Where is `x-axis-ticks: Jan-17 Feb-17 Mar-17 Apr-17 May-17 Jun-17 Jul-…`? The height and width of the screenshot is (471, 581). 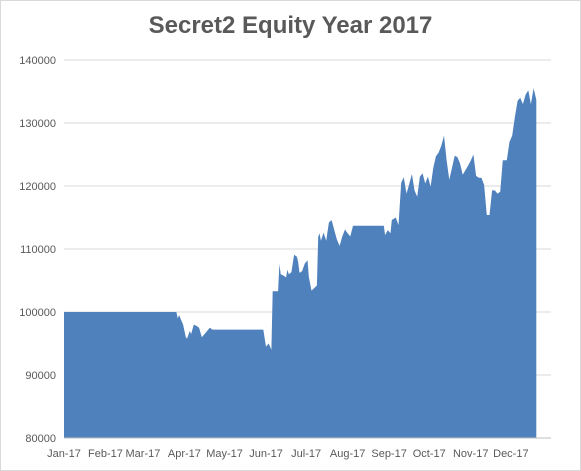 x-axis-ticks: Jan-17 Feb-17 Mar-17 Apr-17 May-17 Jun-17 Jul-… is located at coordinates (287, 454).